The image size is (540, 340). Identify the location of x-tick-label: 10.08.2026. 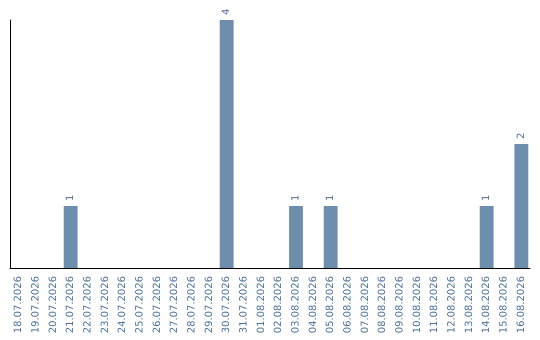
(417, 305).